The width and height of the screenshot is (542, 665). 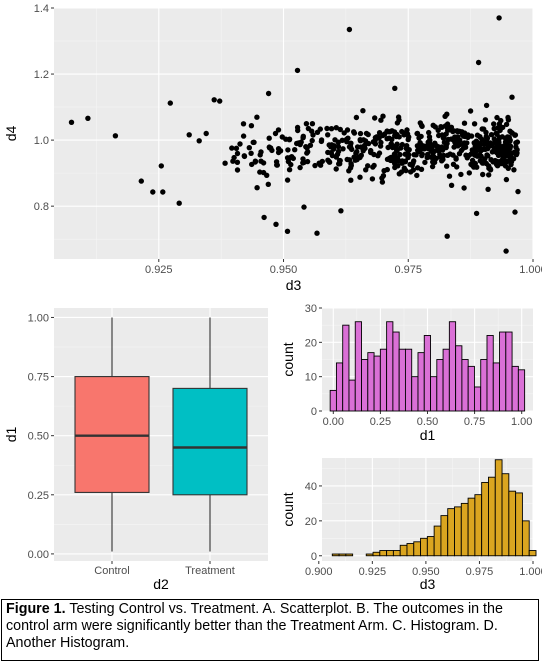 What do you see at coordinates (38, 378) in the screenshot?
I see `y-tick-label: 0.75` at bounding box center [38, 378].